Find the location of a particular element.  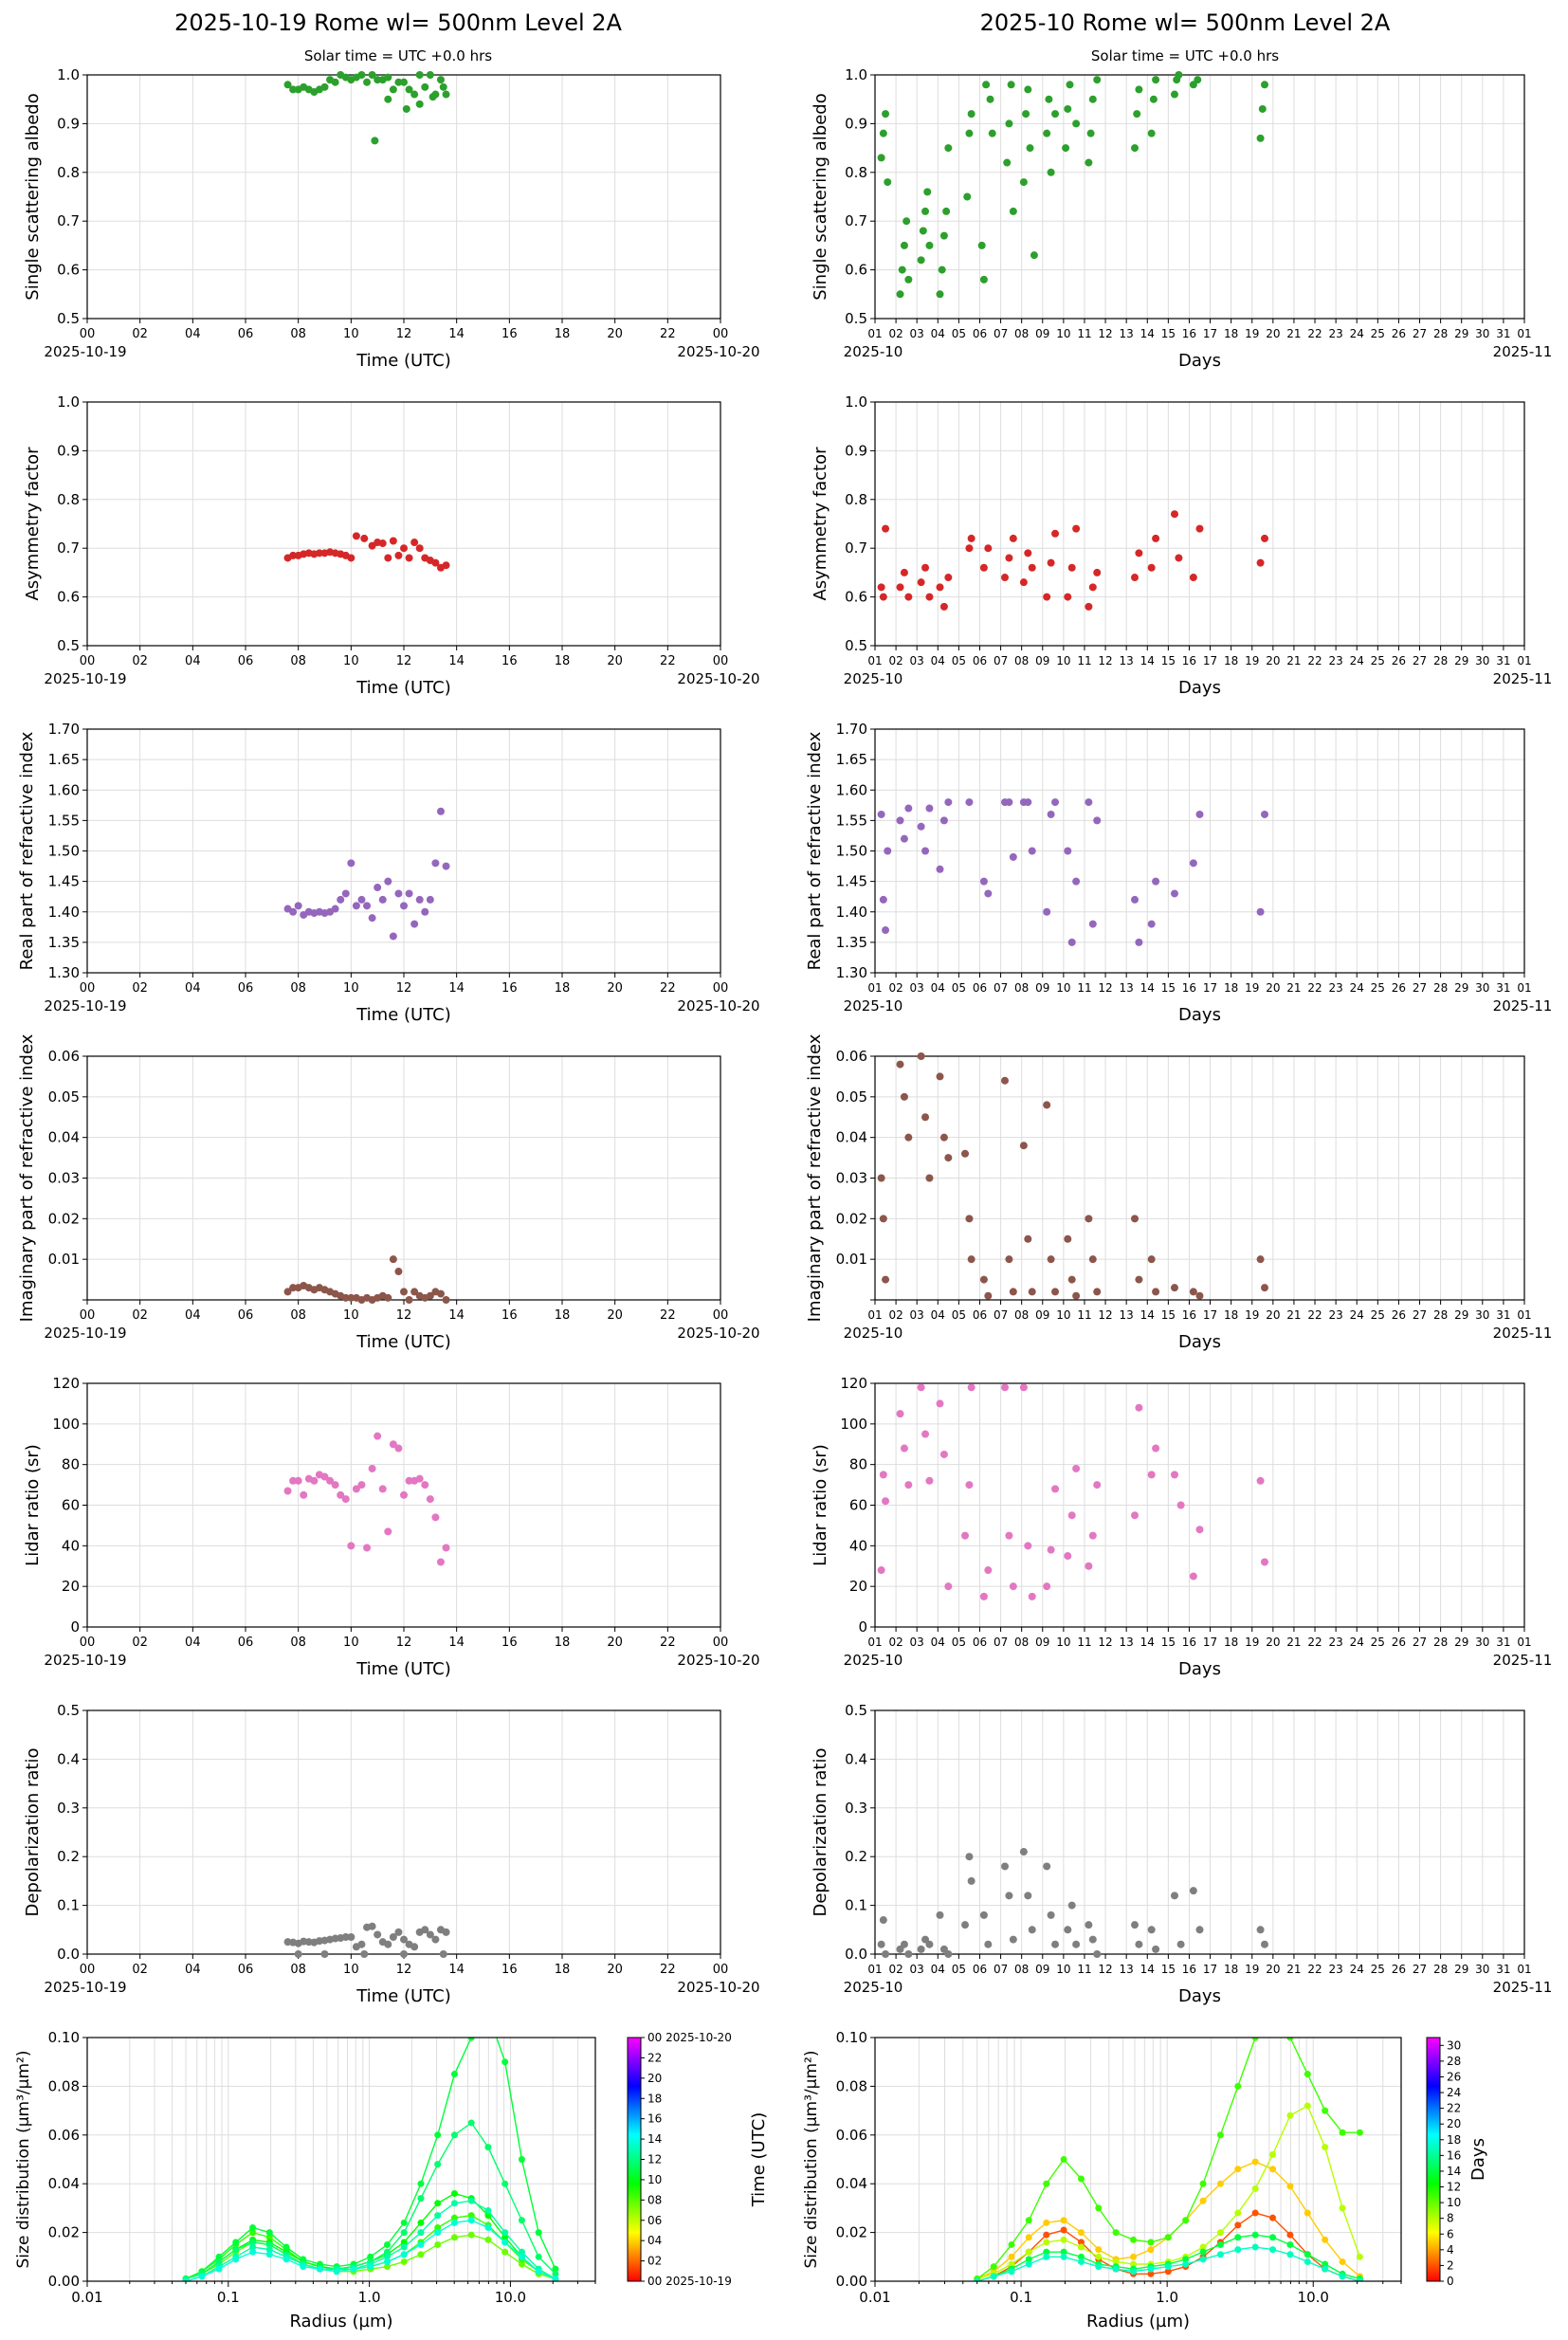

left-panel-4-ytick-label: 0.02 is located at coordinates (64, 1218).